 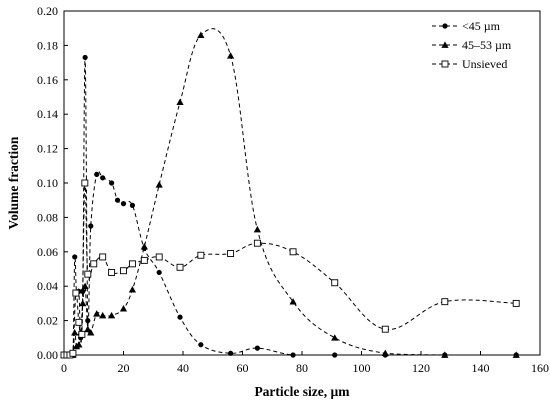 What do you see at coordinates (13, 182) in the screenshot?
I see `y-axis-title: Volume fraction` at bounding box center [13, 182].